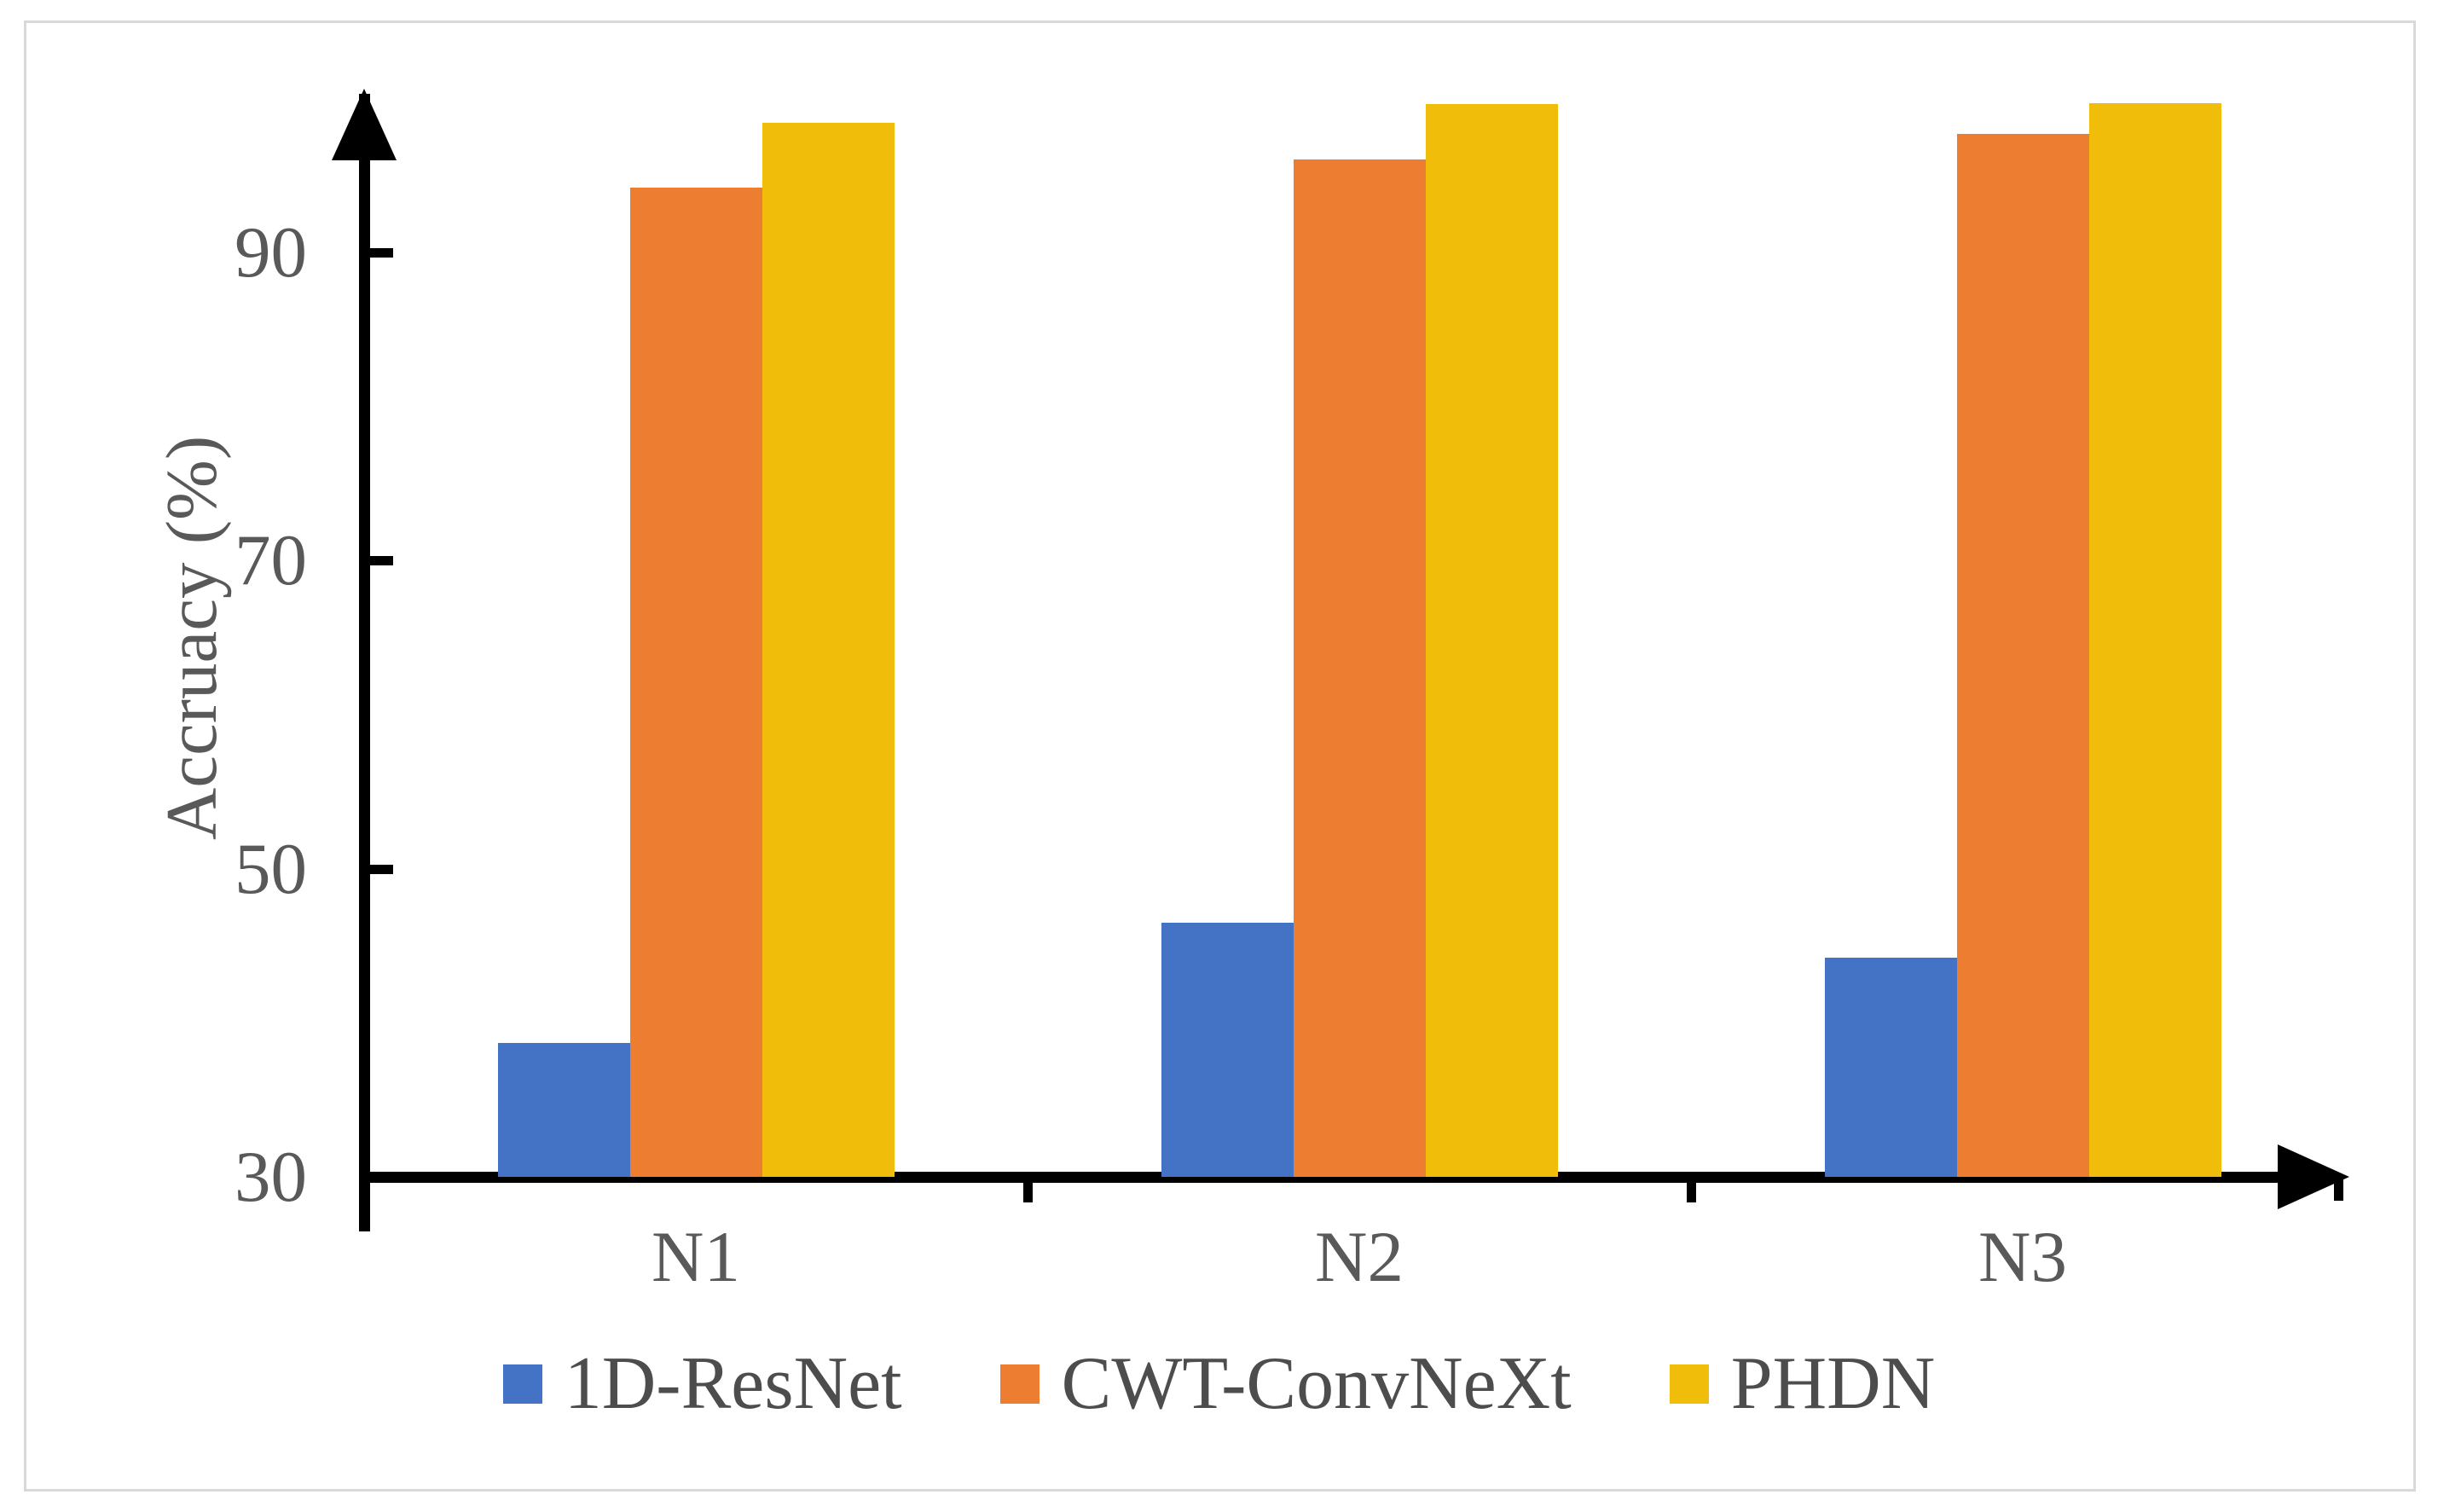  Describe the element at coordinates (2155, 639) in the screenshot. I see `bar-PHDN-N3` at that location.